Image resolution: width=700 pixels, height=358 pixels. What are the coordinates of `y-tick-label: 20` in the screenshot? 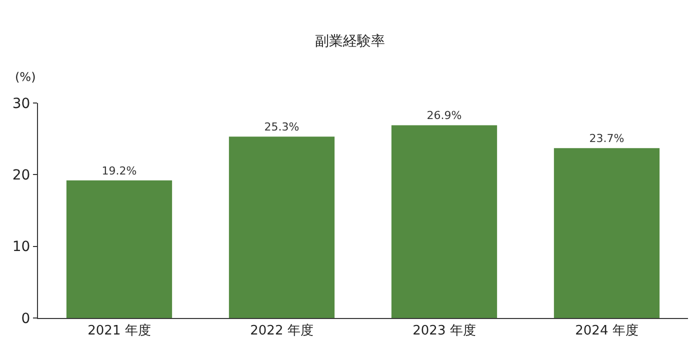 It's located at (21, 176).